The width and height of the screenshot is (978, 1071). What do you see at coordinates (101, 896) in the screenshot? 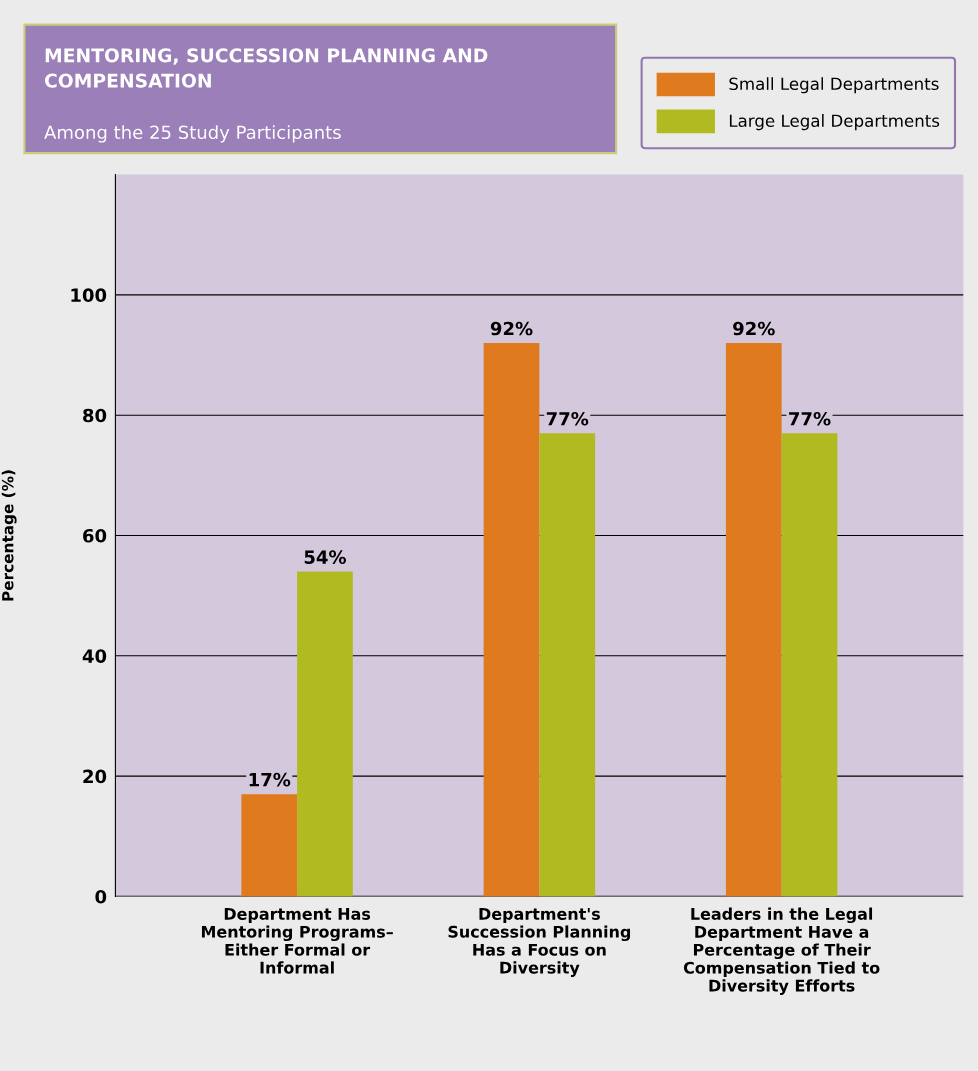
I see `y-tick-label: 0` at bounding box center [101, 896].